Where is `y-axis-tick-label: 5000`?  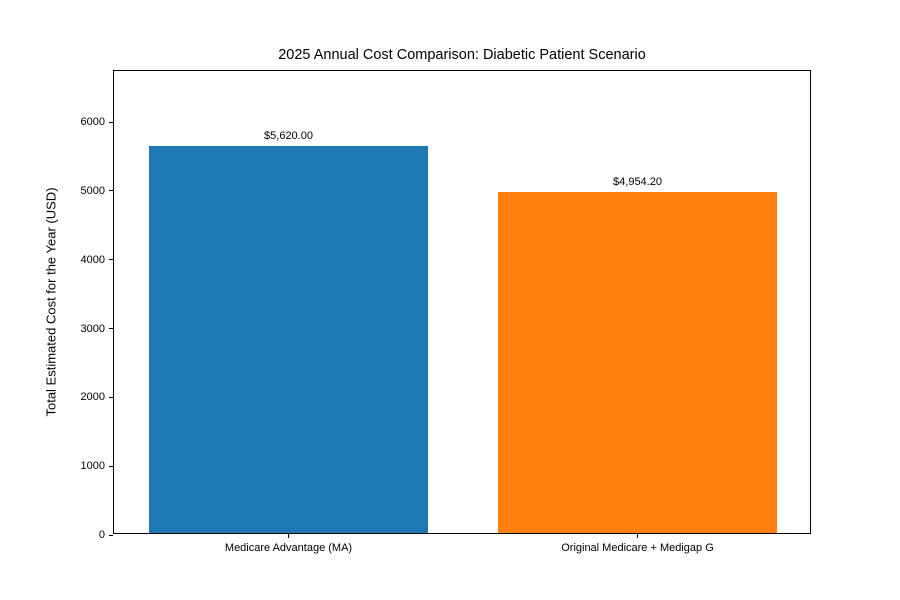
y-axis-tick-label: 5000 is located at coordinates (92, 190).